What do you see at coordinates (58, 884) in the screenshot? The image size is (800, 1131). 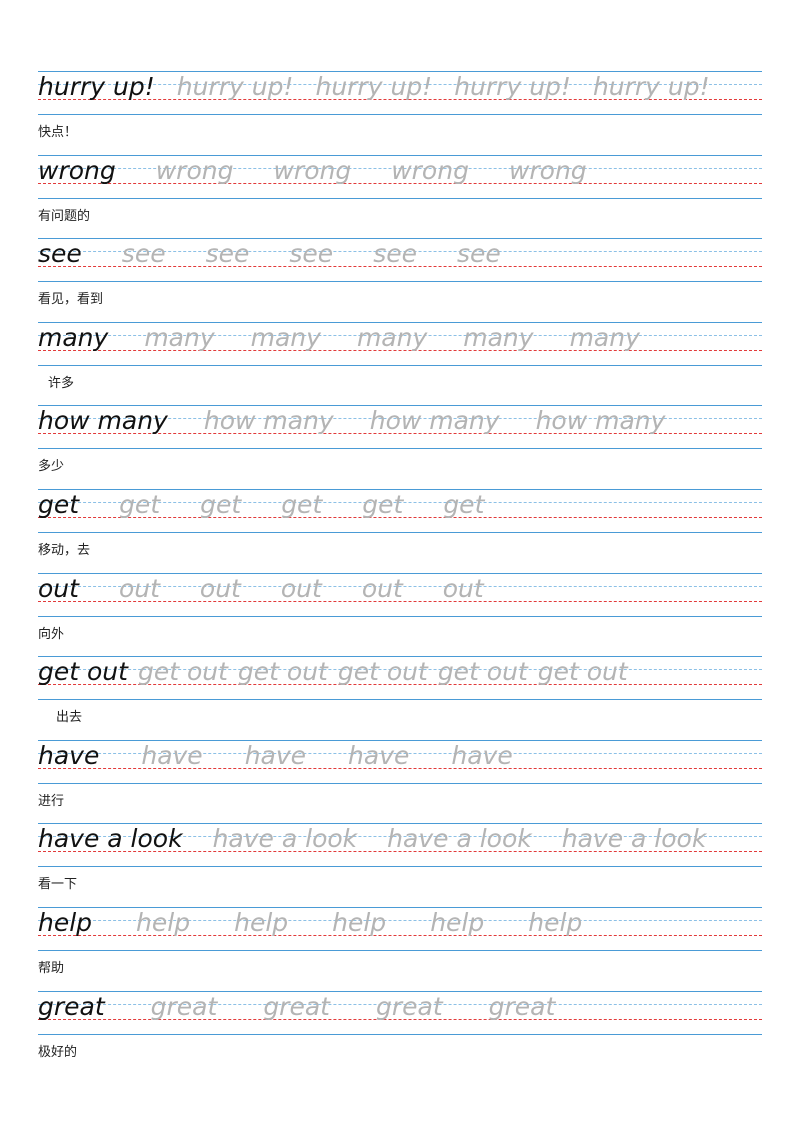 I see `chinese-meaning: 看一下` at bounding box center [58, 884].